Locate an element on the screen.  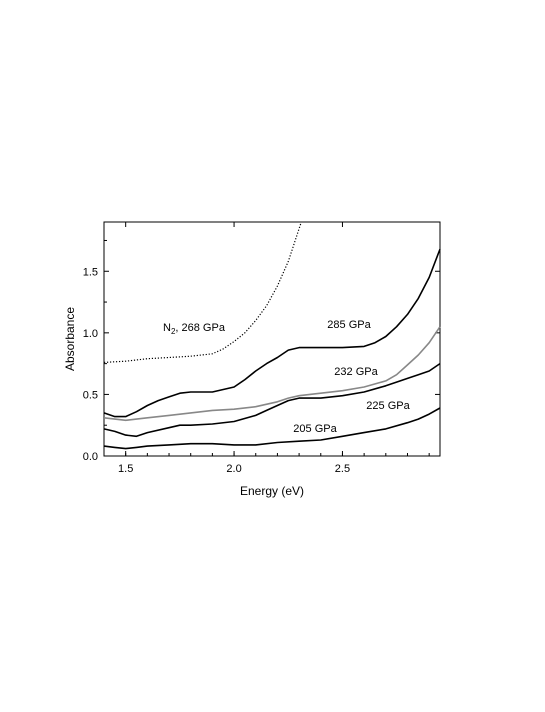
y-tick-label: 1.5 is located at coordinates (90, 272).